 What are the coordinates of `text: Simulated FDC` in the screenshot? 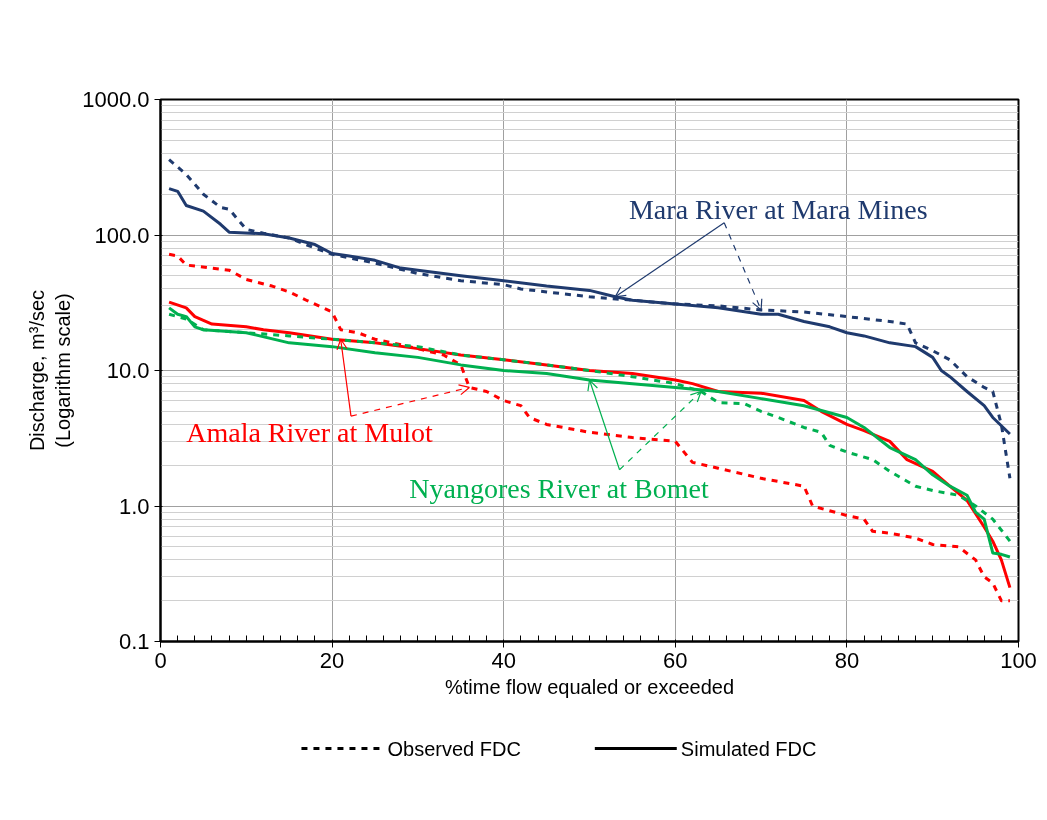 It's located at (748, 748).